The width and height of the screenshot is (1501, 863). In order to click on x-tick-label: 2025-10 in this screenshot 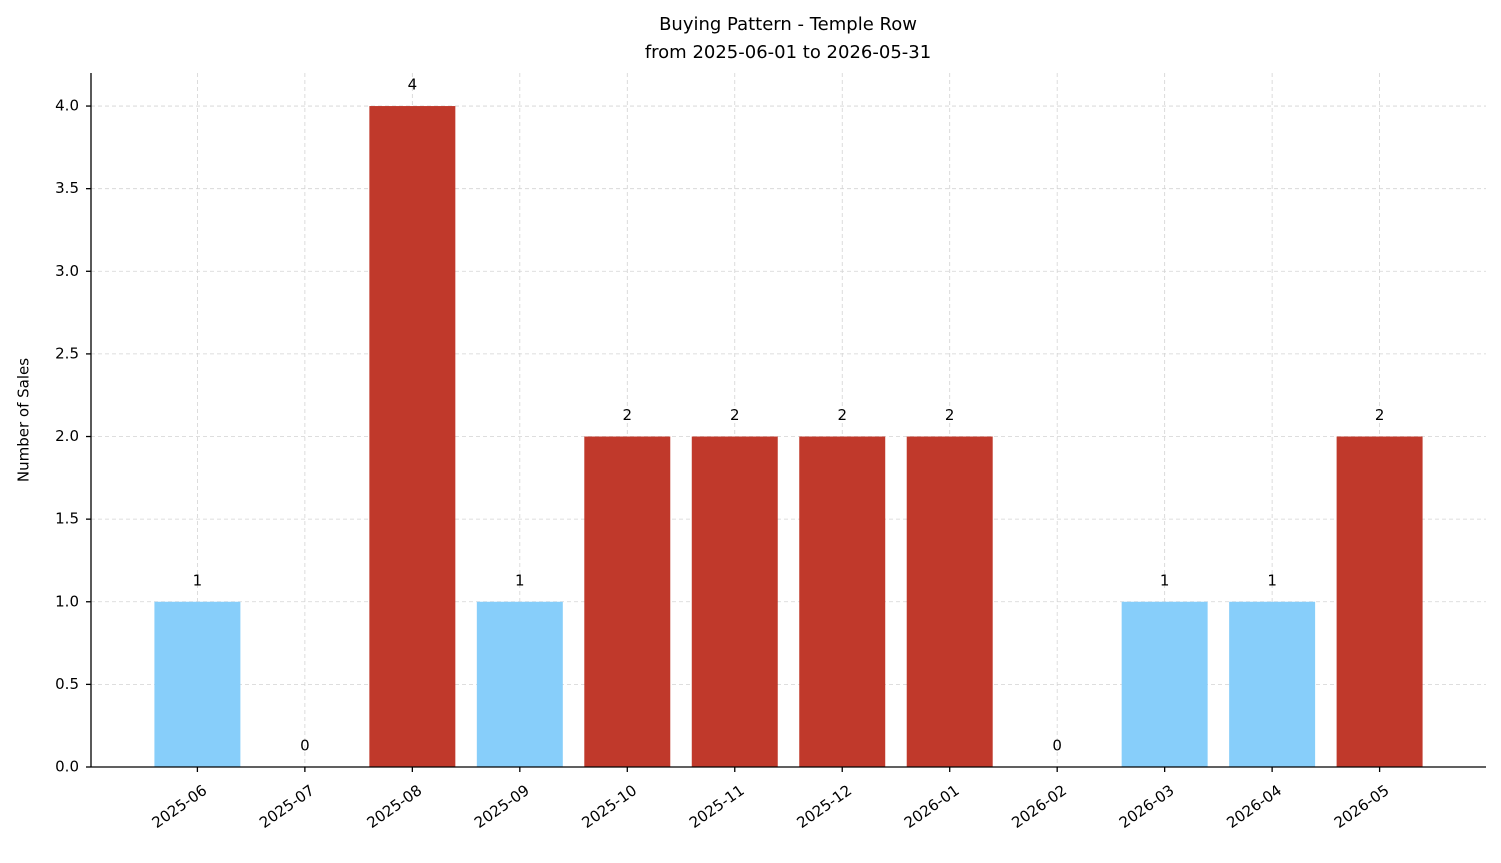, I will do `click(609, 806)`.